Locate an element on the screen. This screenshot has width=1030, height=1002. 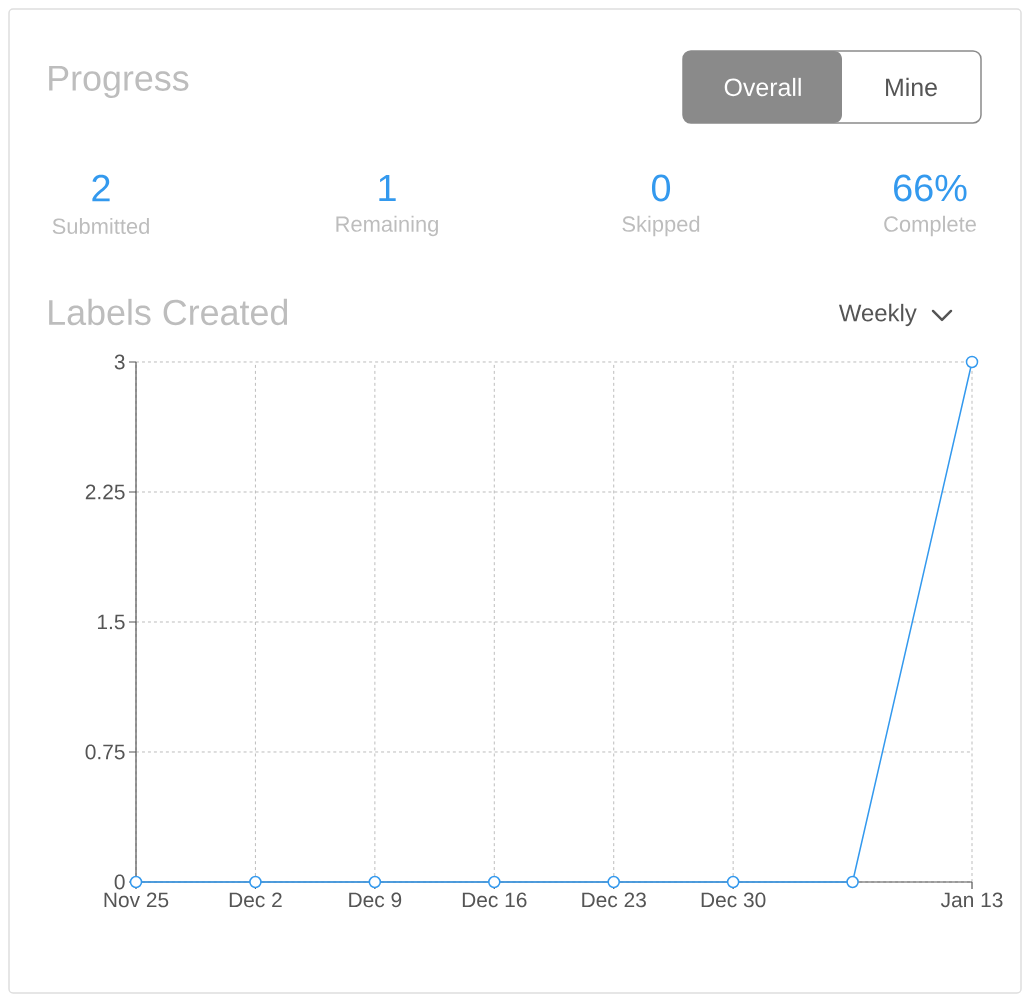
text: 0 is located at coordinates (661, 188).